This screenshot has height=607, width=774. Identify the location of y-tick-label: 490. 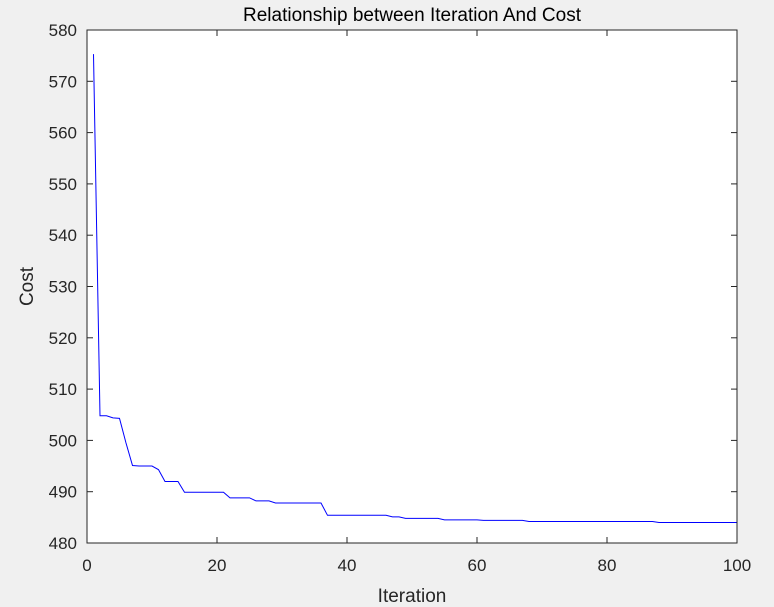
(63, 492).